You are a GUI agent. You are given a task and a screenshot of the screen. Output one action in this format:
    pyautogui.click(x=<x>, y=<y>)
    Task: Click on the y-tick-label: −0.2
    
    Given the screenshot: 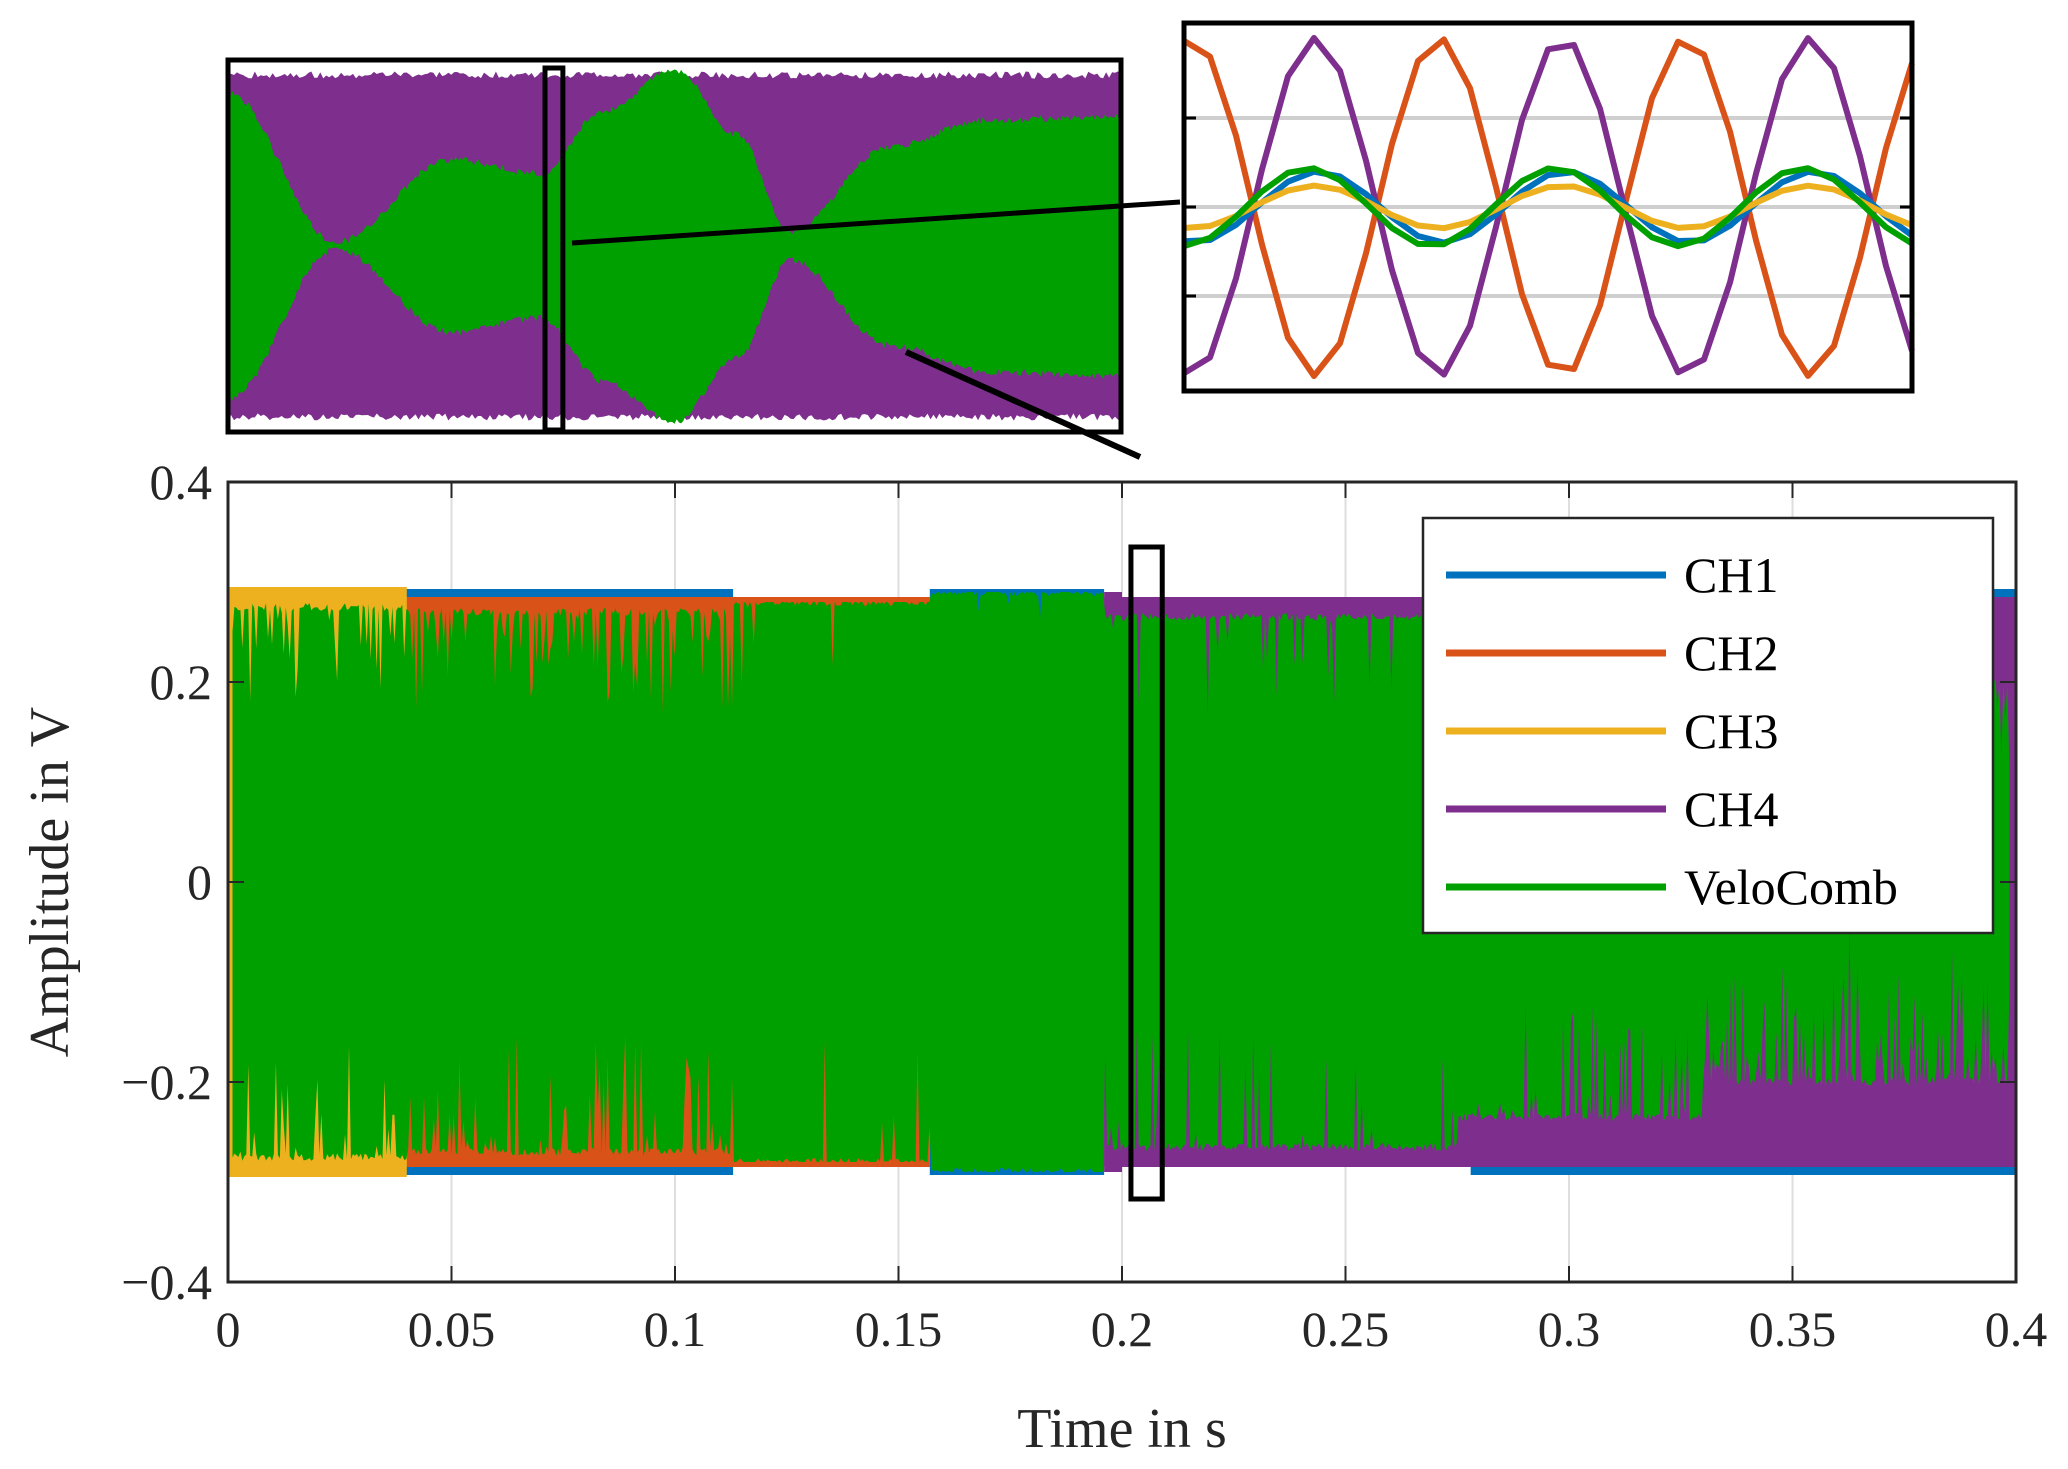 What is the action you would take?
    pyautogui.click(x=166, y=1082)
    